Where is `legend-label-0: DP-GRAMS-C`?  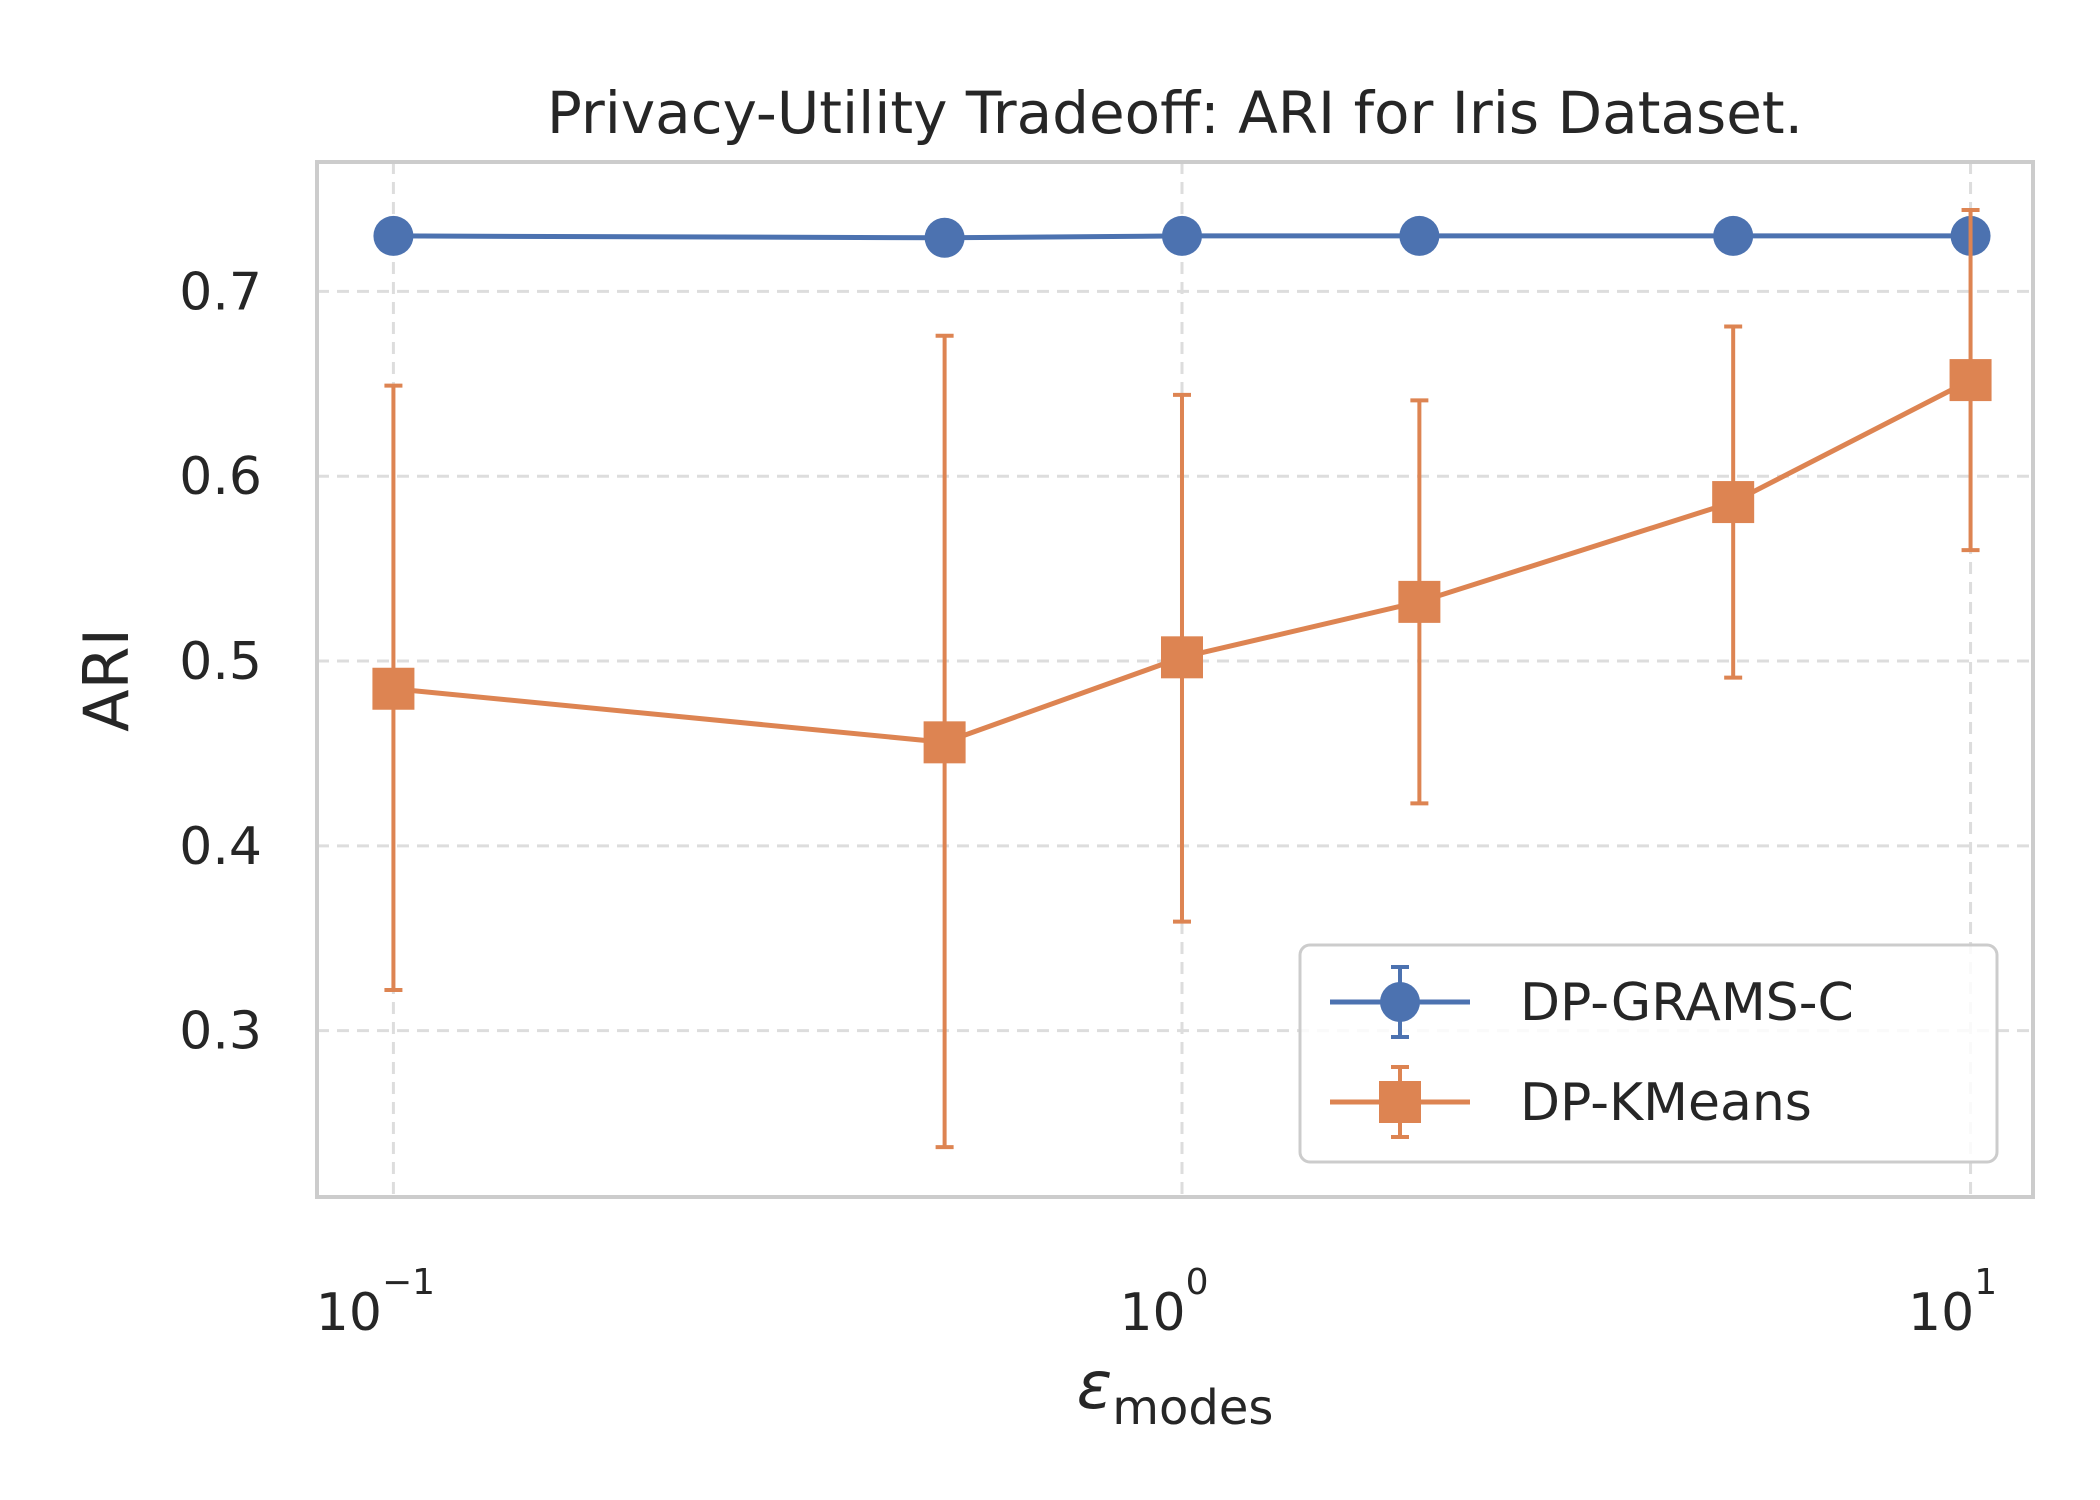 legend-label-0: DP-GRAMS-C is located at coordinates (1687, 1003).